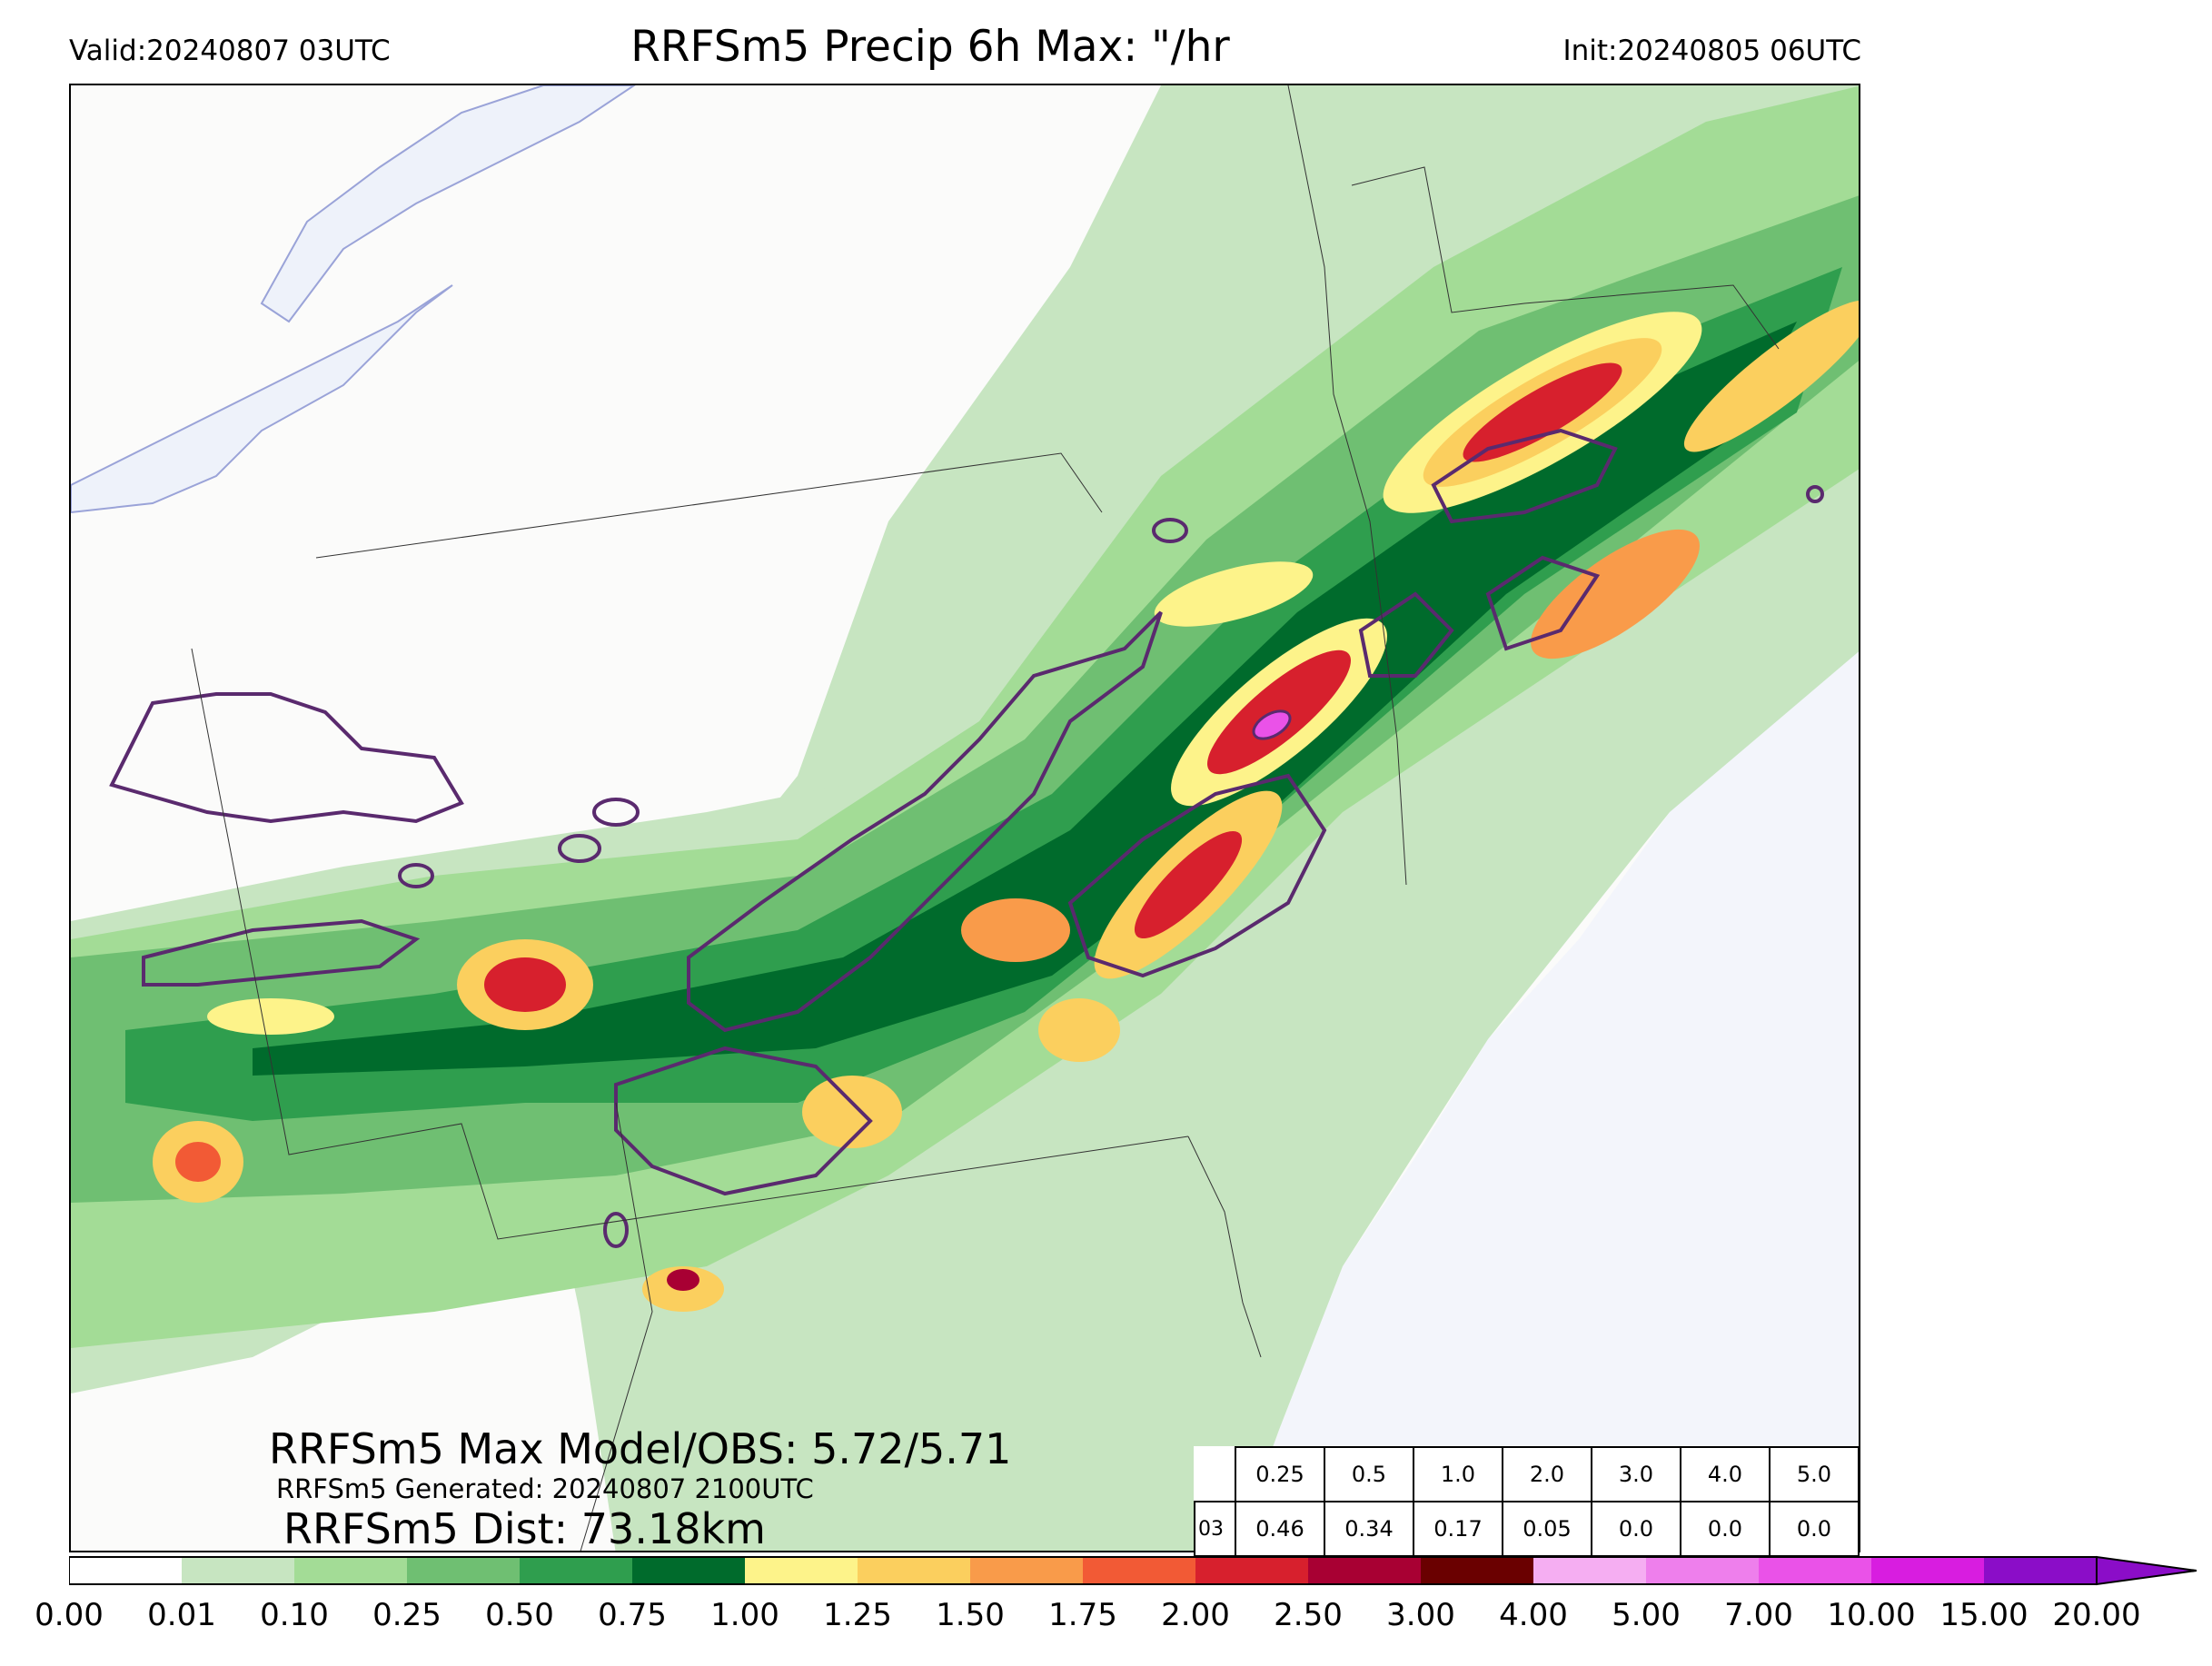 The image size is (2212, 1666). I want to click on table-corner, so click(1215, 1475).